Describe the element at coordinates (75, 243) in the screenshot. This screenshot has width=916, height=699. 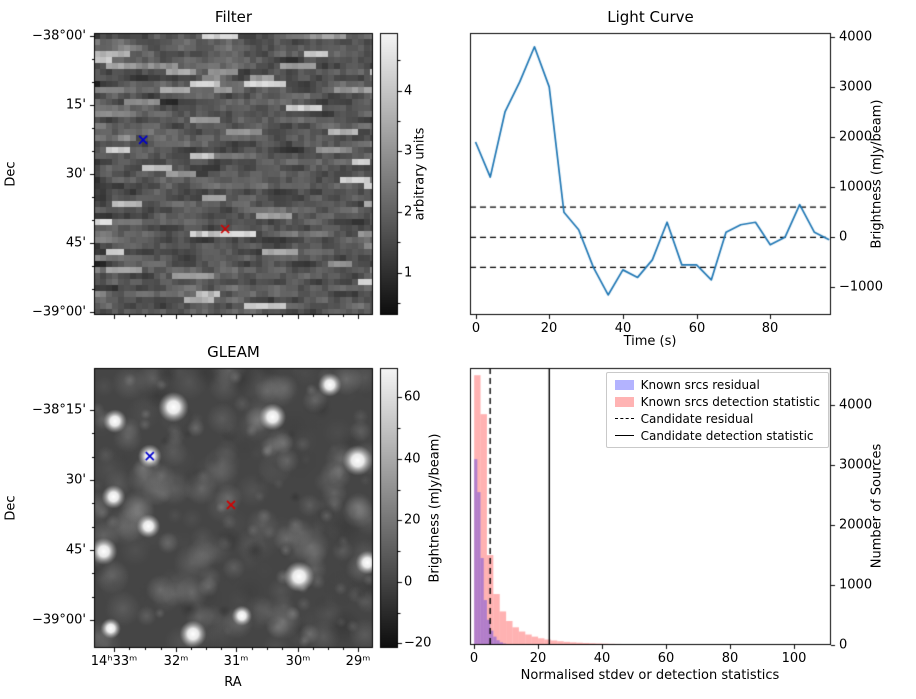
I see `filter-ytick-label: 45'` at that location.